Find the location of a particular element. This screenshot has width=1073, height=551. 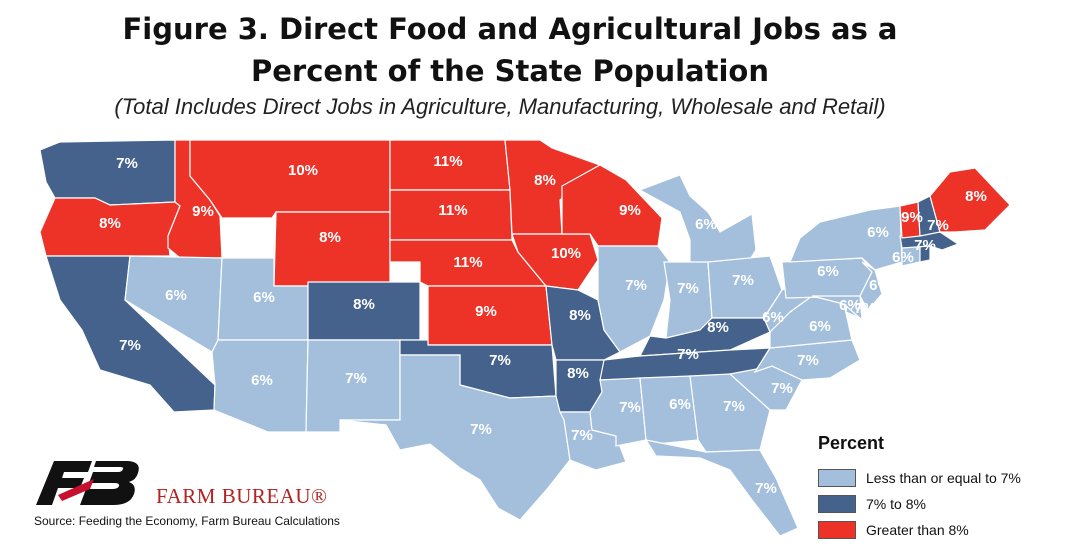

state-label-sc: 7% is located at coordinates (782, 388).